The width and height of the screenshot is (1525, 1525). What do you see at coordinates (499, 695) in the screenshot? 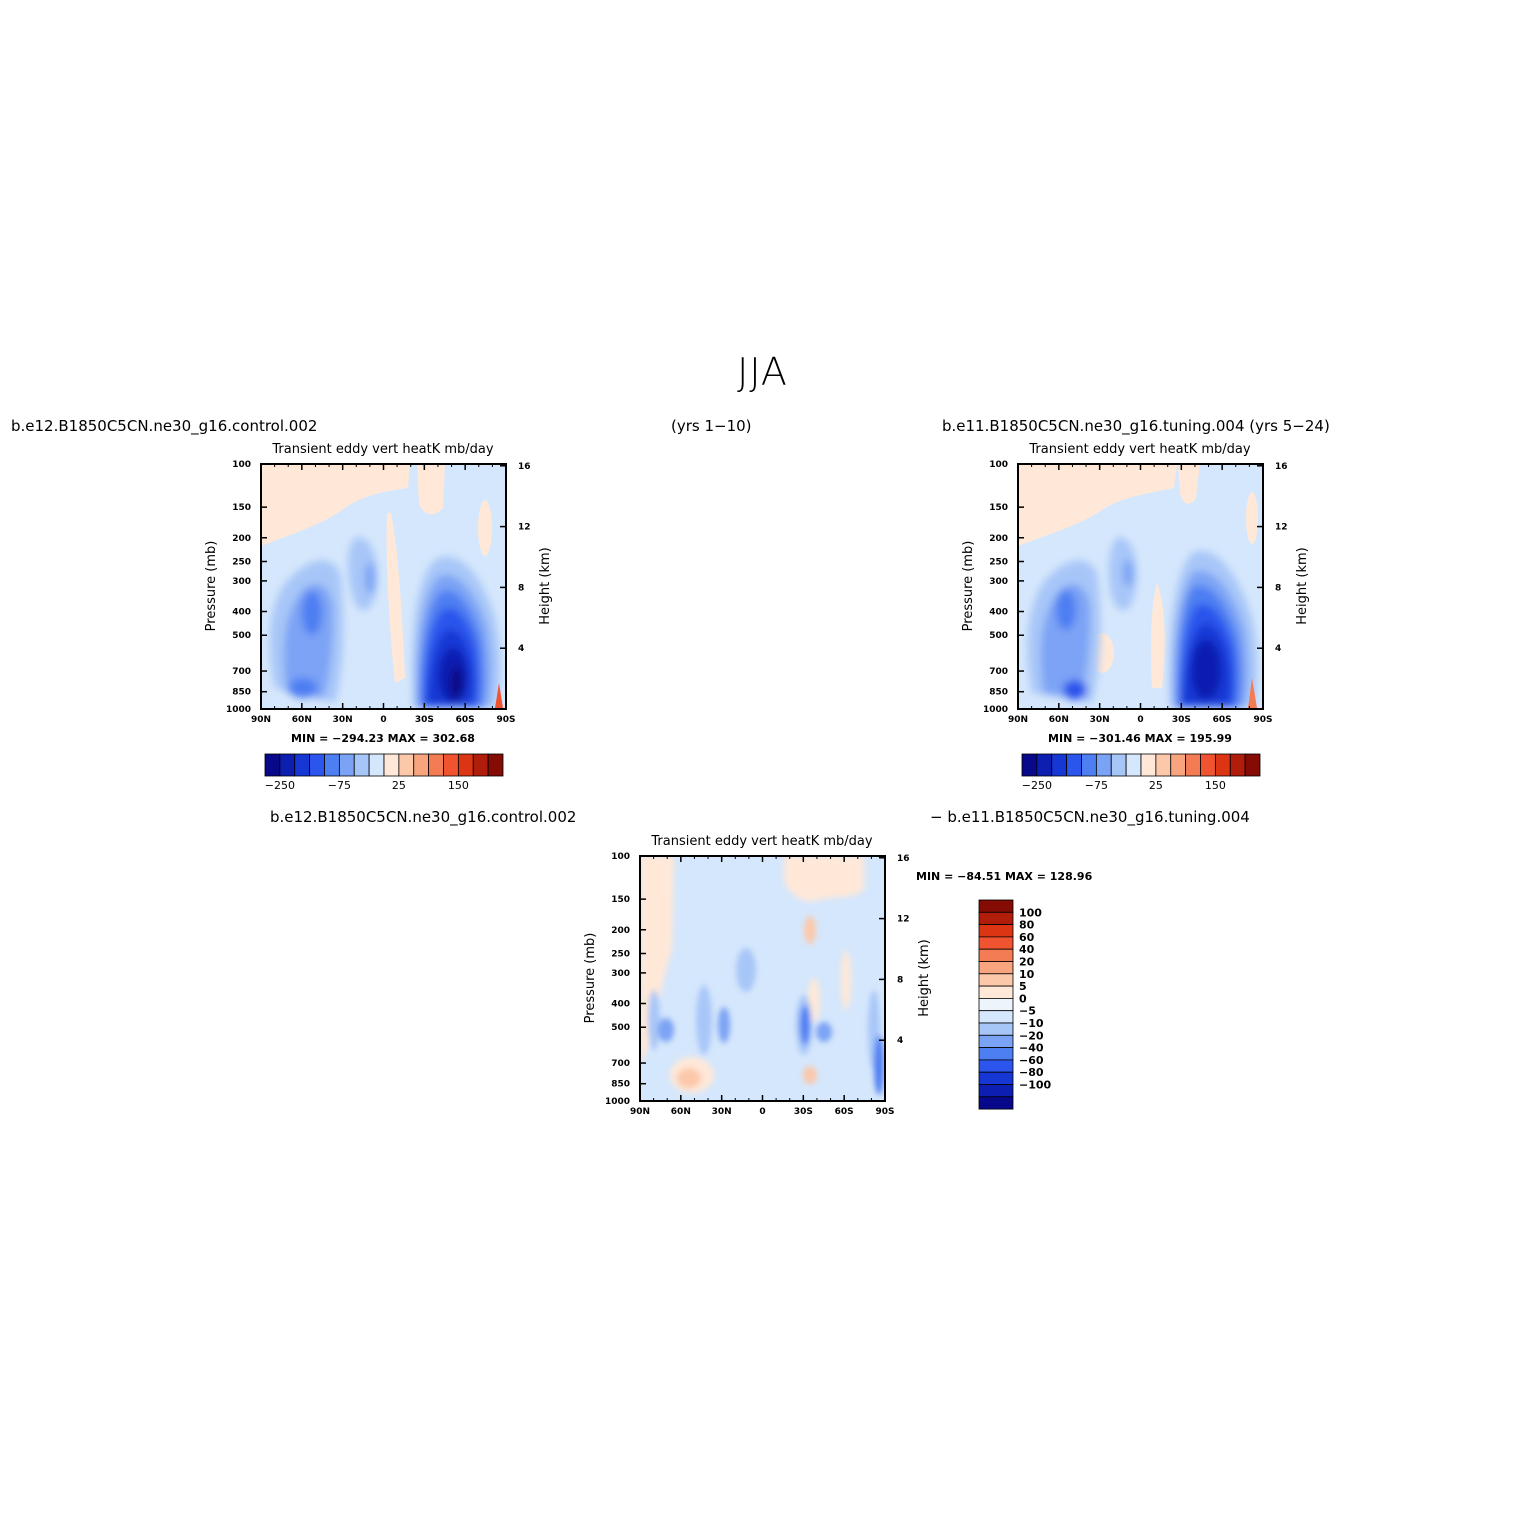
I see `case1-warm-pole` at bounding box center [499, 695].